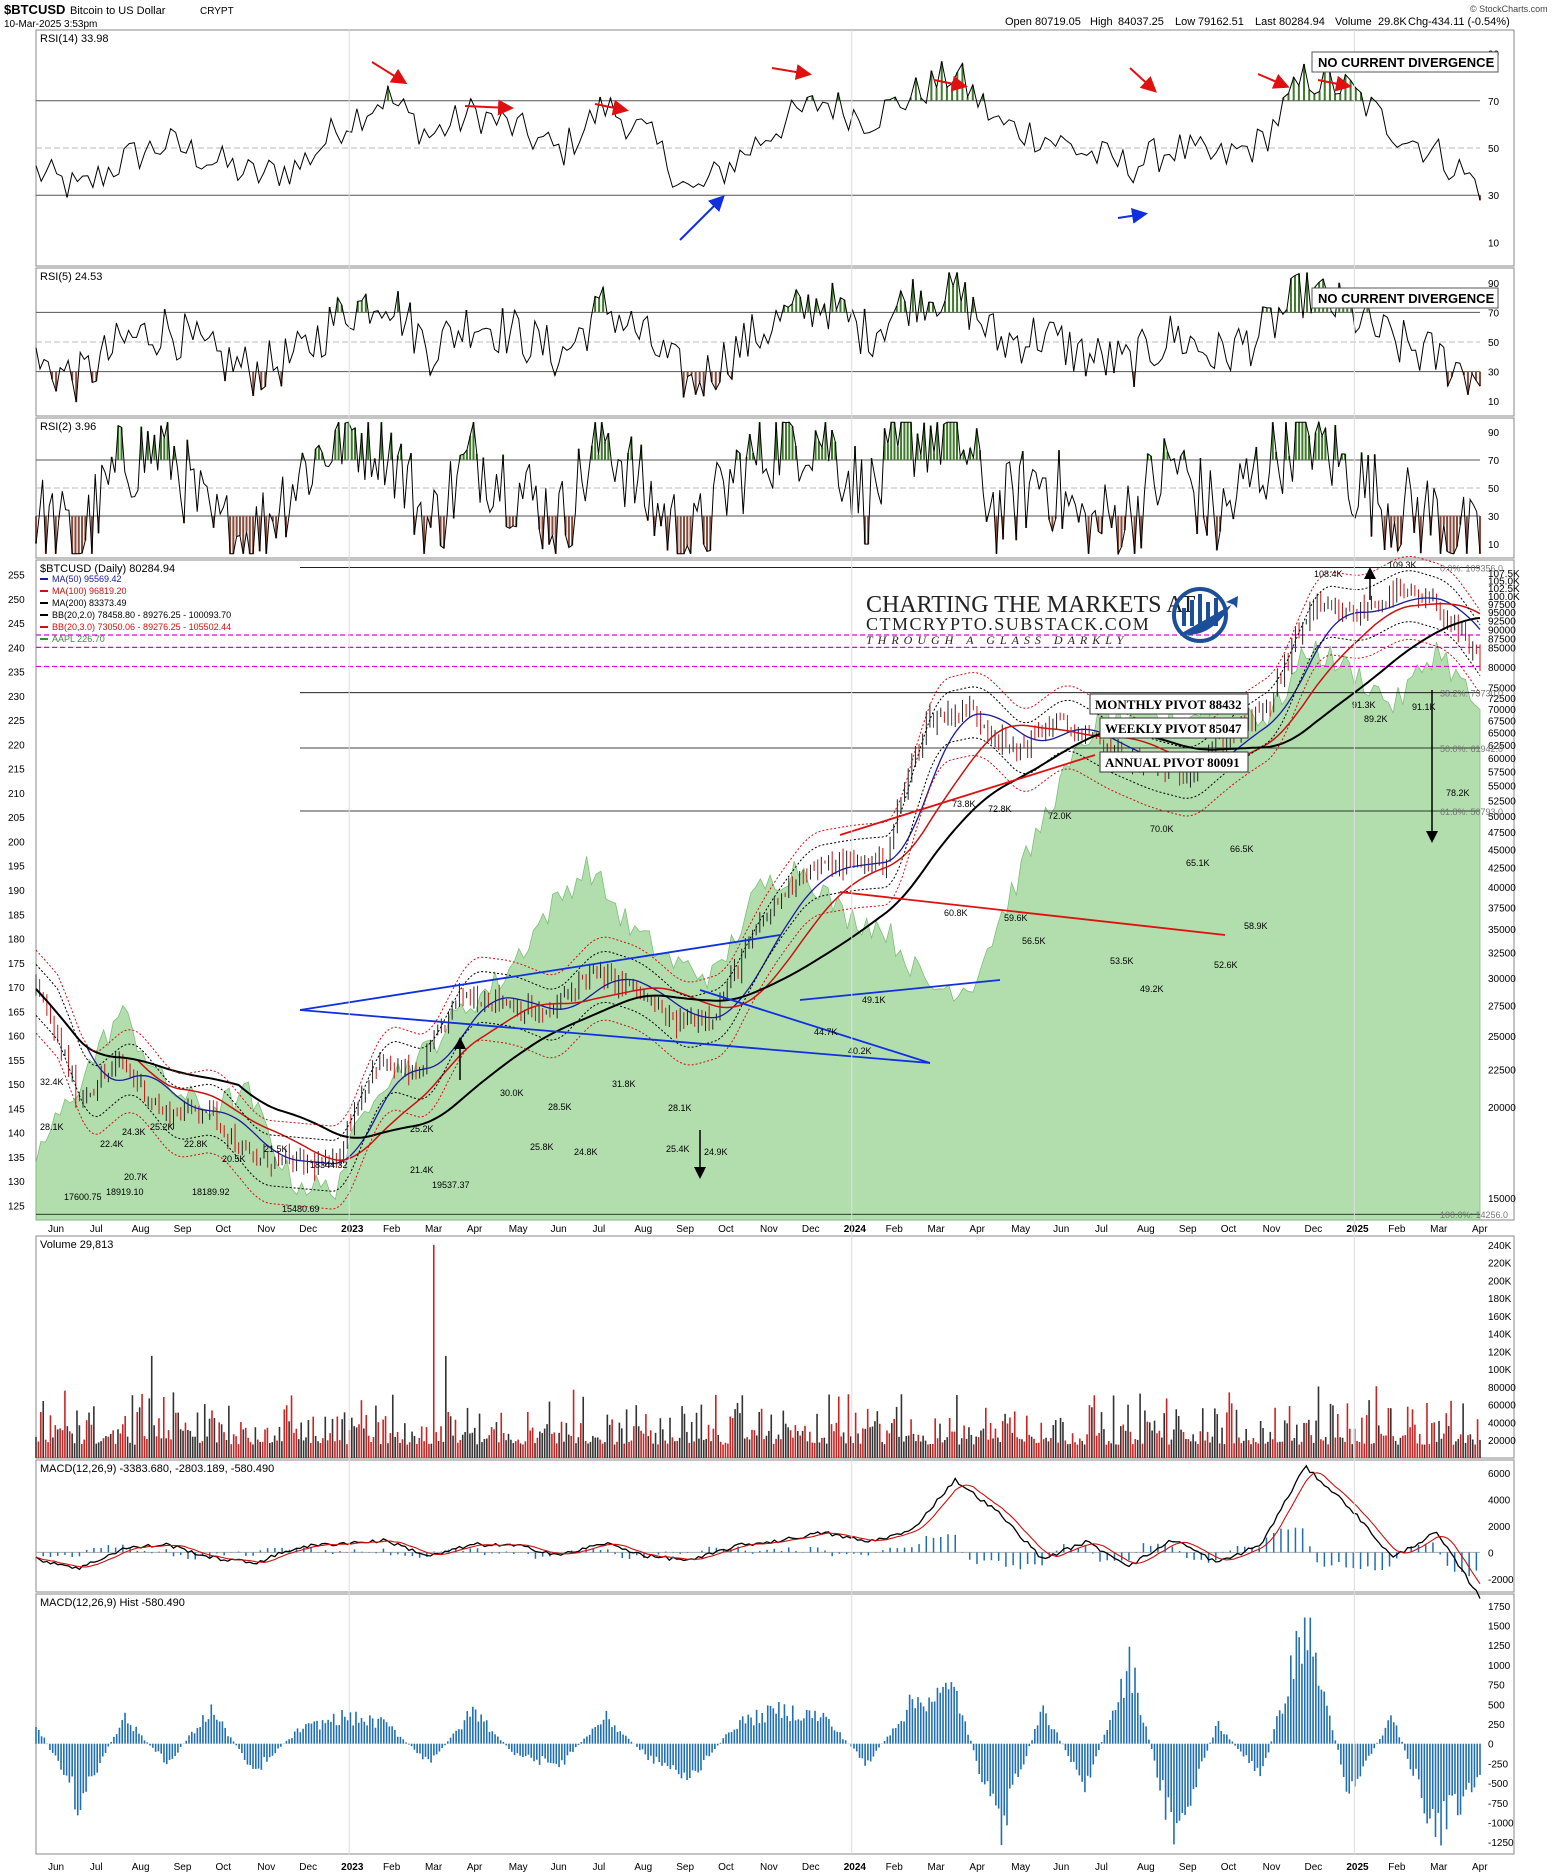  What do you see at coordinates (855, 1229) in the screenshot?
I see `x-axis-label: 2024` at bounding box center [855, 1229].